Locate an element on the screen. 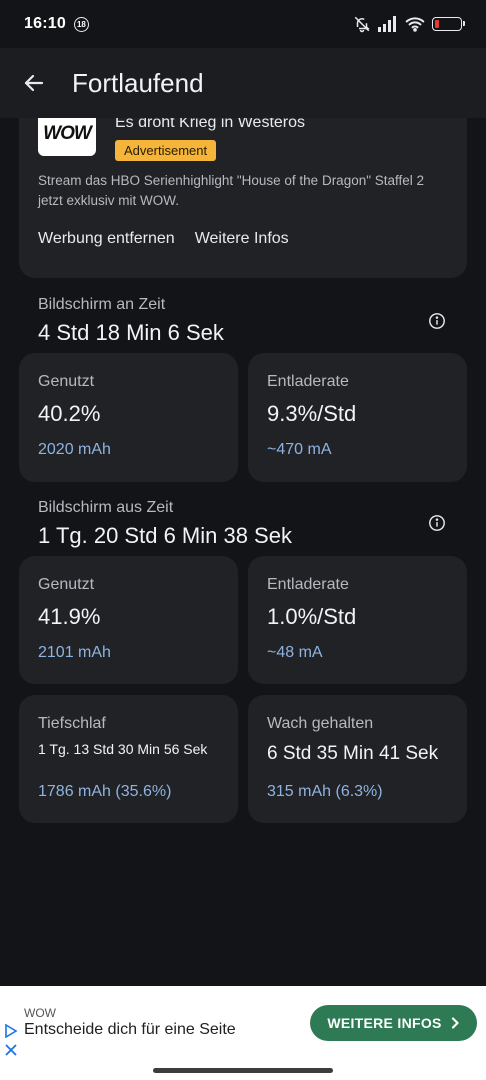 This screenshot has height=1080, width=486. screen-off-label: Bildschirm aus Zeit is located at coordinates (106, 507).